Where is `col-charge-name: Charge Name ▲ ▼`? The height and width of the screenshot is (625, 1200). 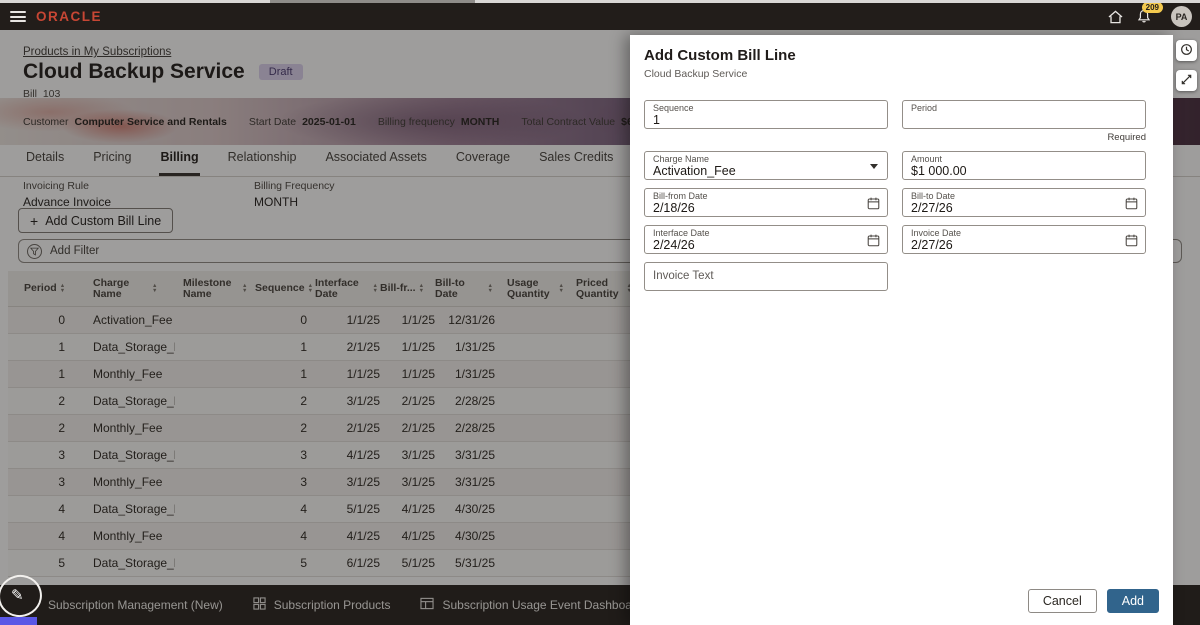 col-charge-name: Charge Name ▲ ▼ is located at coordinates (125, 288).